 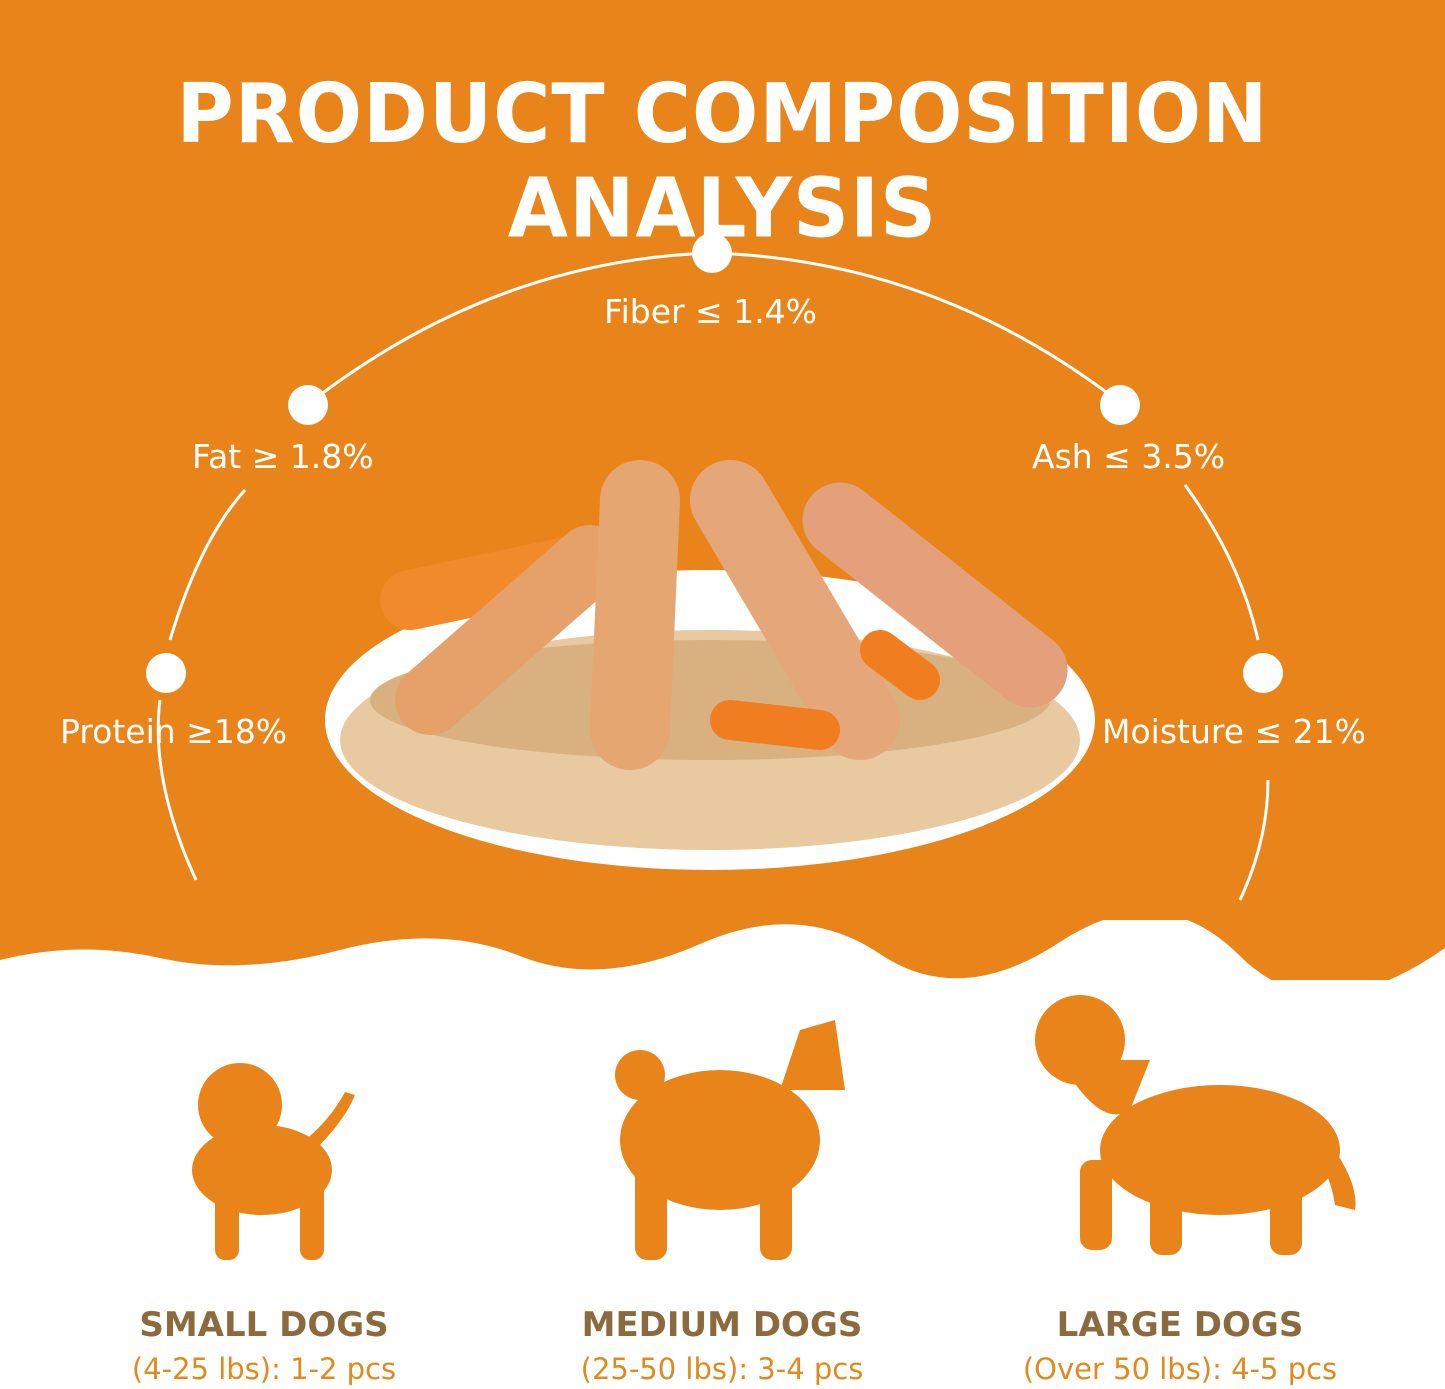 What do you see at coordinates (1180, 1369) in the screenshot?
I see `large-dogs-dosage: (Over 50 lbs): 4-5 pcs` at bounding box center [1180, 1369].